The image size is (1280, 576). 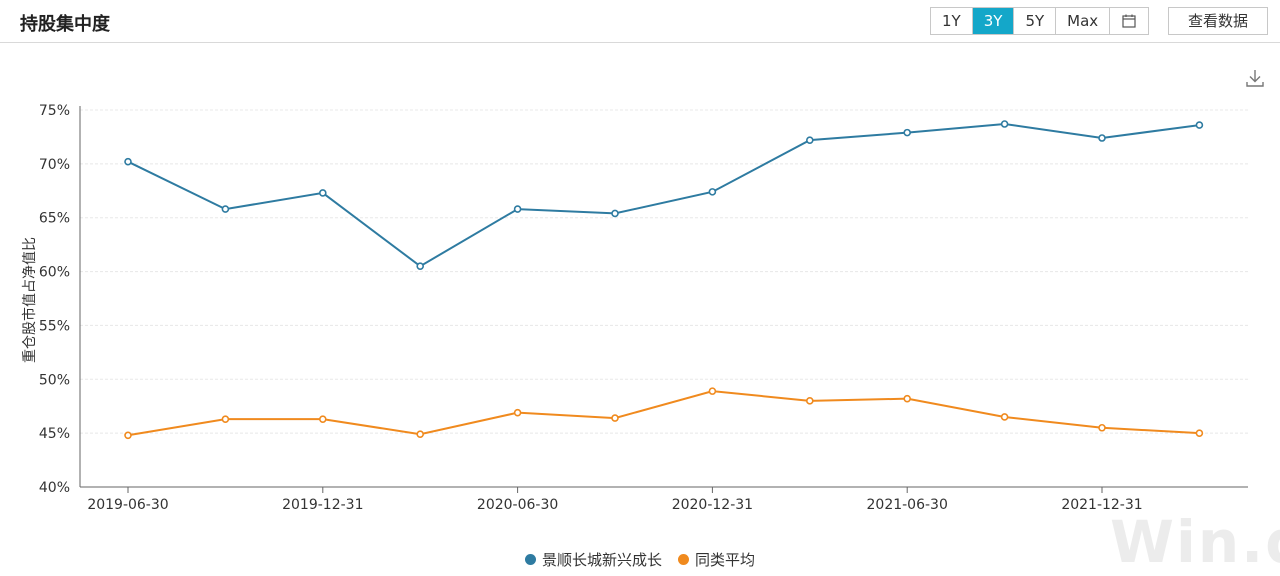 I want to click on range-1y-button: 1Y, so click(x=952, y=21).